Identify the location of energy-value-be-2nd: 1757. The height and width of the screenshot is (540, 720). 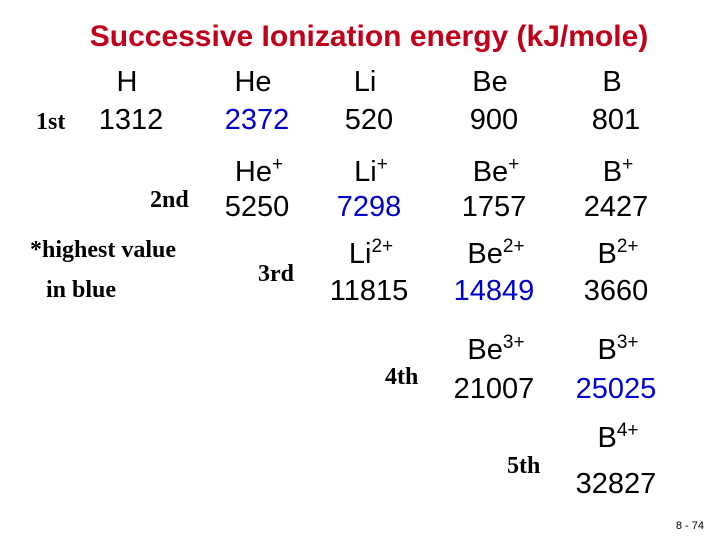
(494, 207).